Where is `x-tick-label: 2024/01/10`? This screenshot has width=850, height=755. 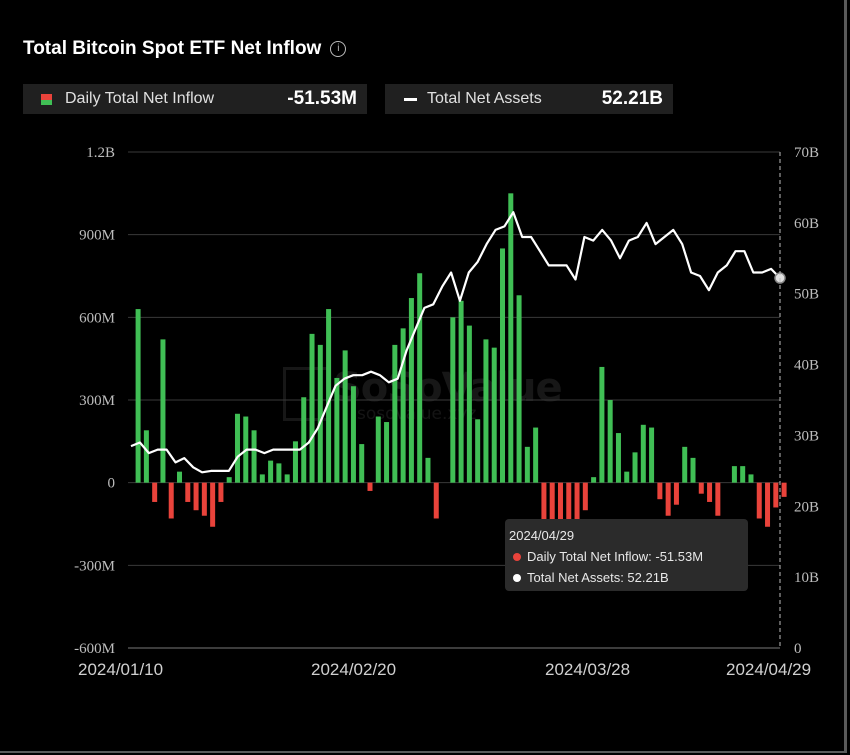
x-tick-label: 2024/01/10 is located at coordinates (121, 669).